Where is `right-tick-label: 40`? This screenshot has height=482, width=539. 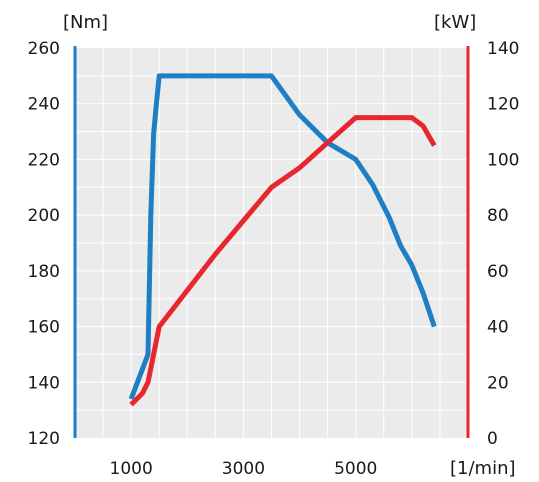
right-tick-label: 40 is located at coordinates (498, 328).